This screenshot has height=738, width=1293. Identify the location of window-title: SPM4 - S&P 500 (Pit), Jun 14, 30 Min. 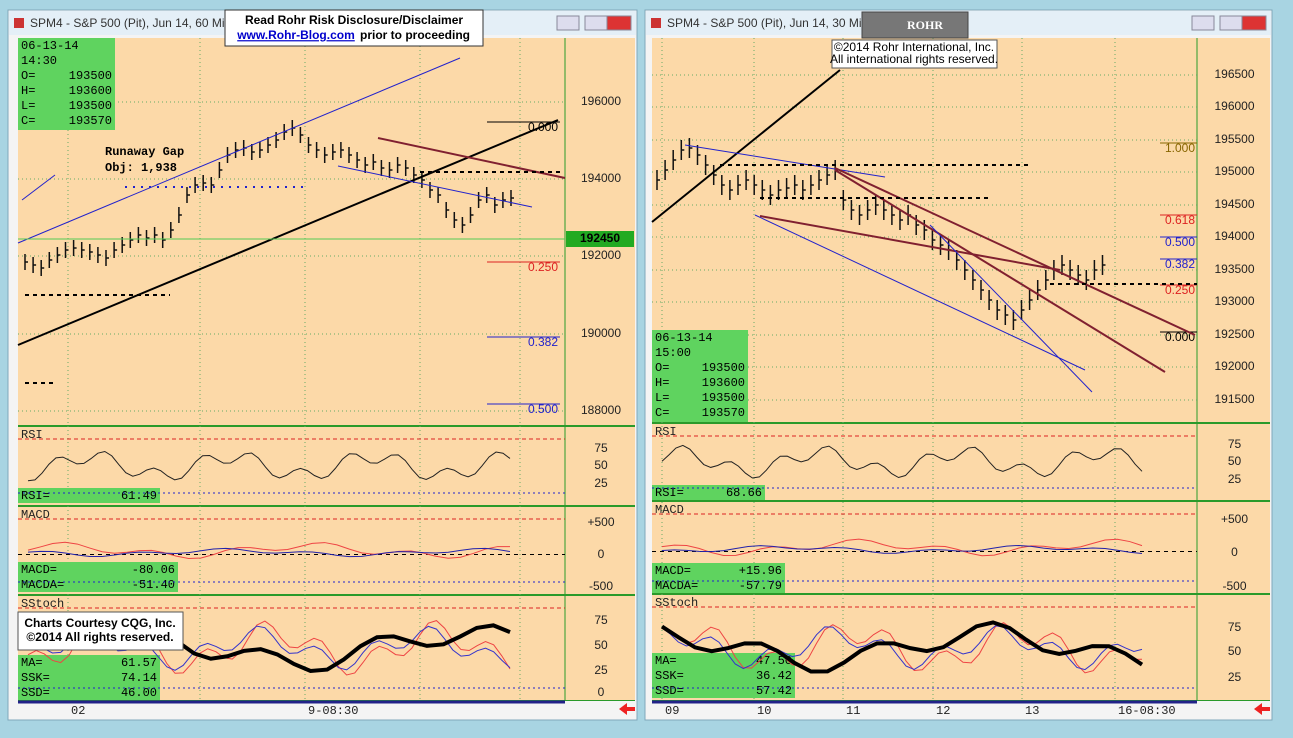
(767, 23).